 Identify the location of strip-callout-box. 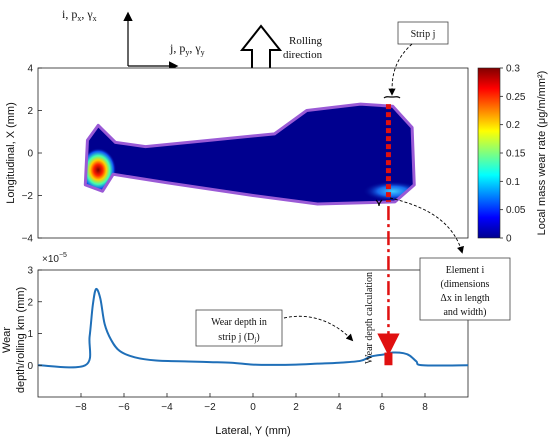
(423, 33).